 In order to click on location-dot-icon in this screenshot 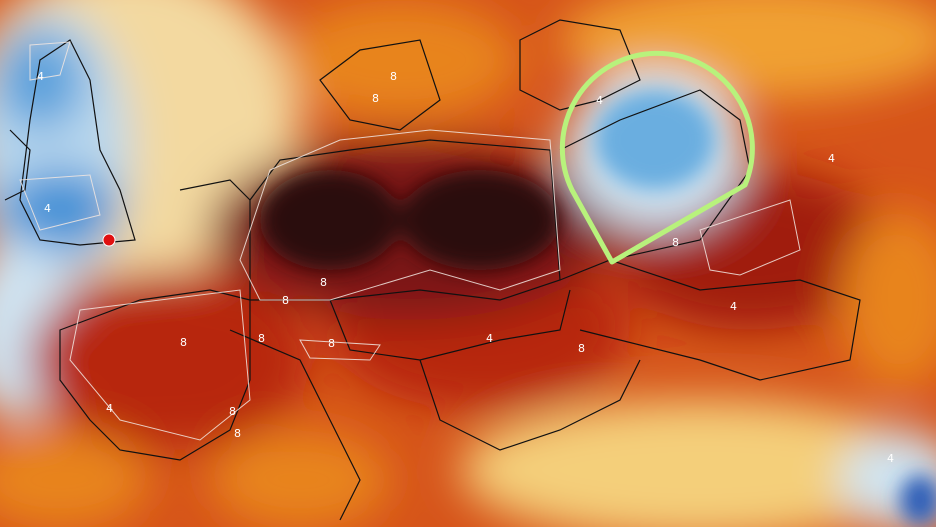, I will do `click(109, 240)`.